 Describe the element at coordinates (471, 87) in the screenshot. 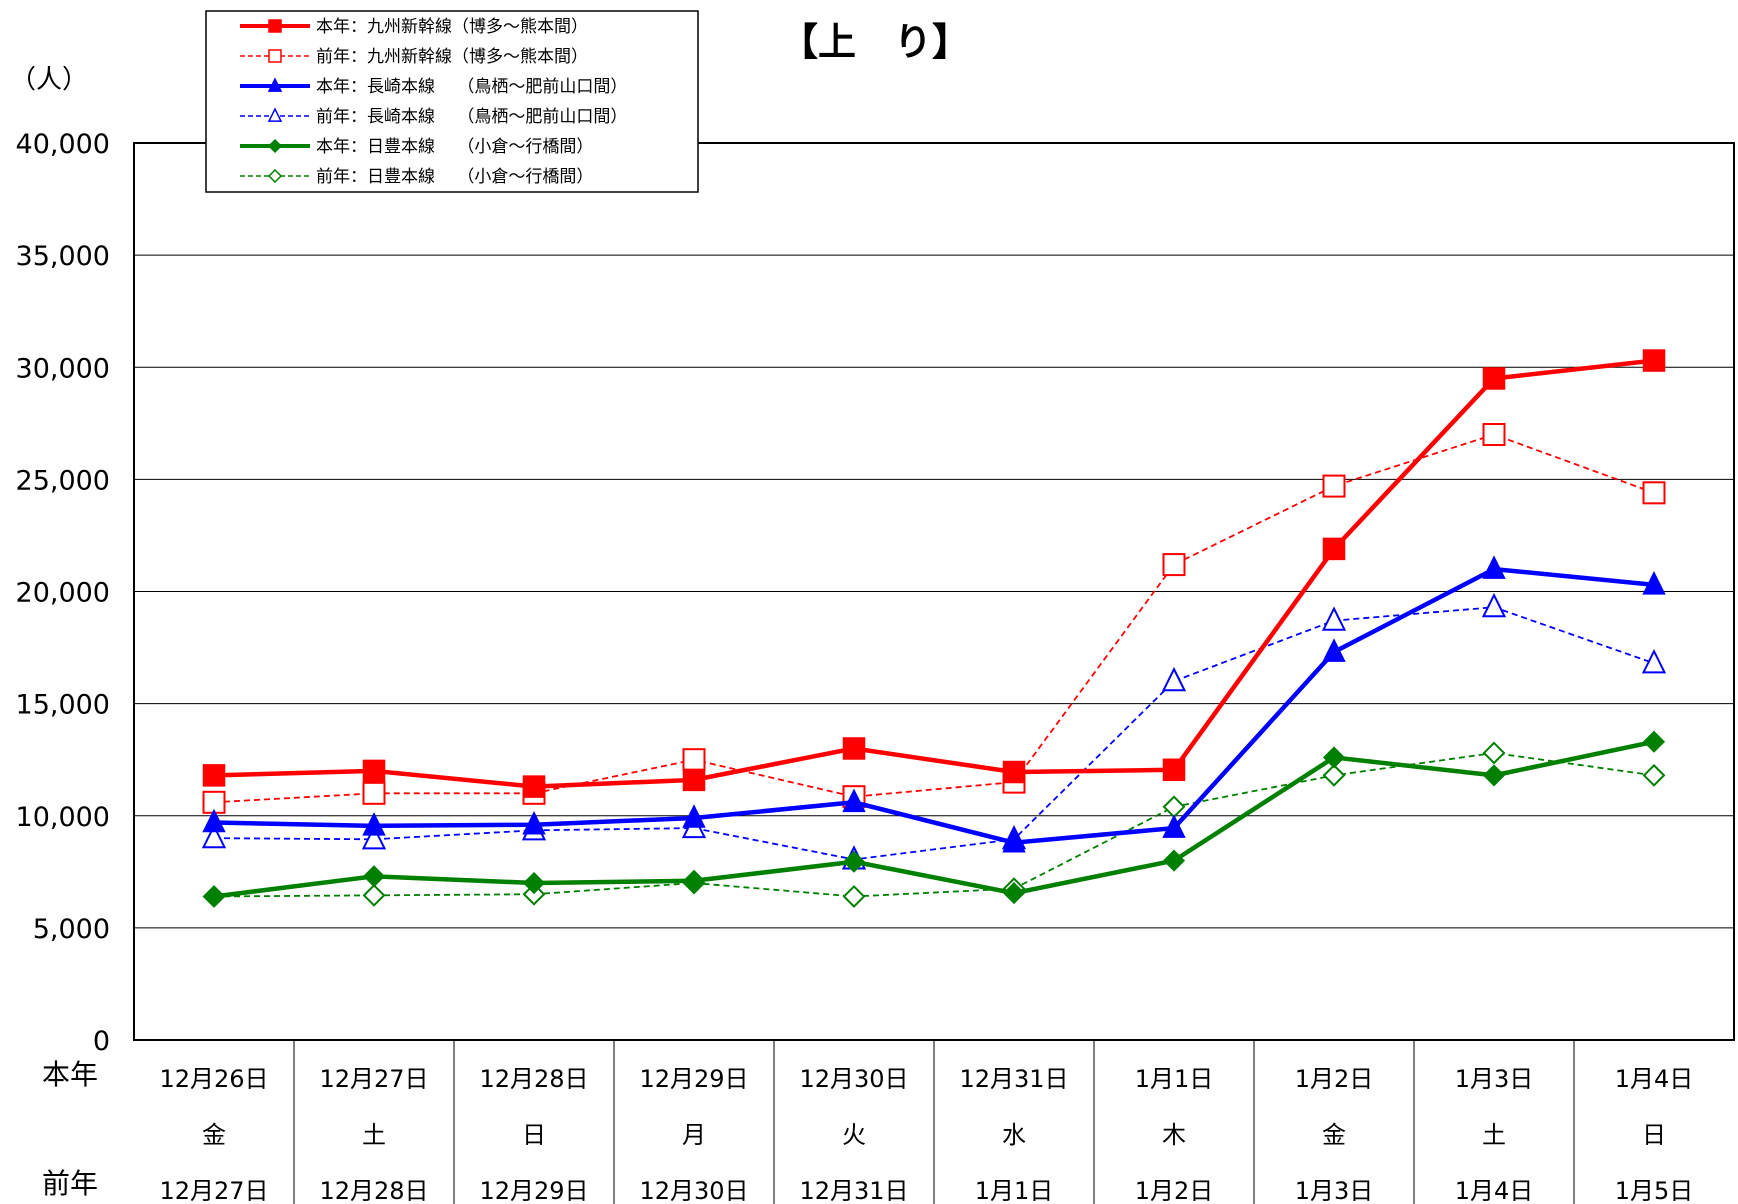

I see `legend-label: 本年：長崎本線 （鳥栖～肥前山口間）` at that location.